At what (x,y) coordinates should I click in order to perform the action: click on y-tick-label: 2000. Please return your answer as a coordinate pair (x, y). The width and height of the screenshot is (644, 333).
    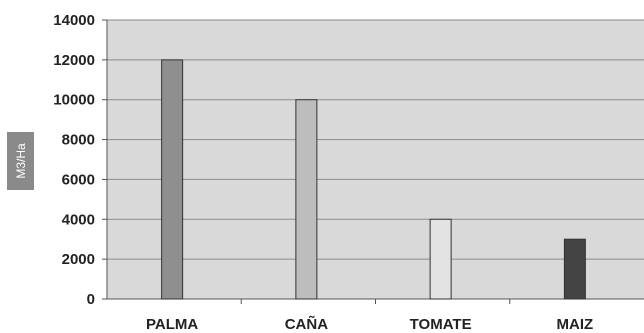
    Looking at the image, I should click on (78, 259).